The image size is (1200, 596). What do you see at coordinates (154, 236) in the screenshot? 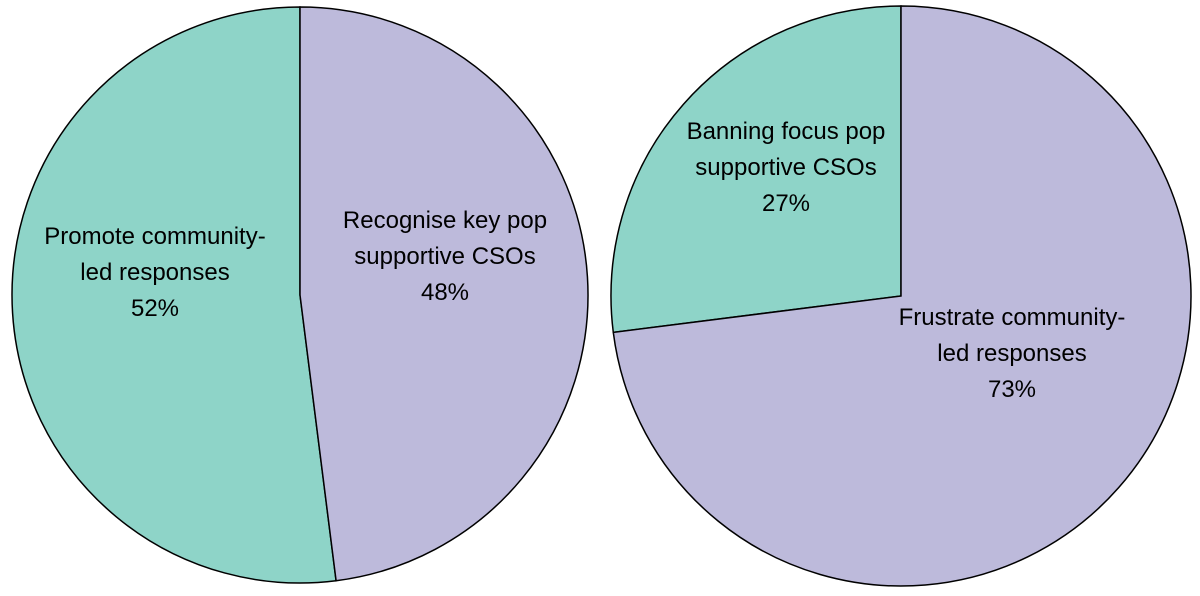
I see `slice-name-line: Promote community-` at bounding box center [154, 236].